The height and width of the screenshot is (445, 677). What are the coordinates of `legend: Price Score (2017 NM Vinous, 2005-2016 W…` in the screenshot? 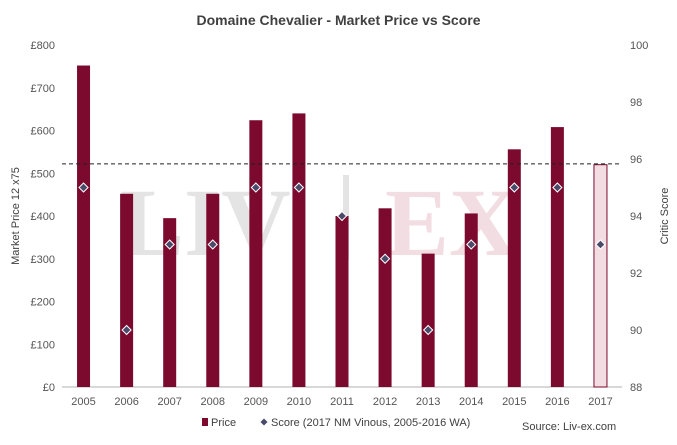 It's located at (336, 423).